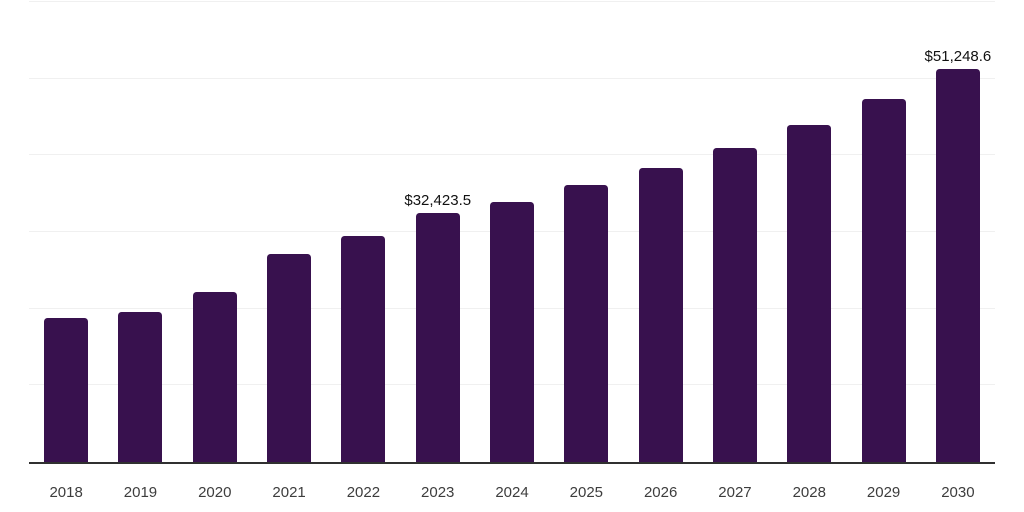 This screenshot has height=512, width=1024. Describe the element at coordinates (140, 386) in the screenshot. I see `bar-2019` at that location.